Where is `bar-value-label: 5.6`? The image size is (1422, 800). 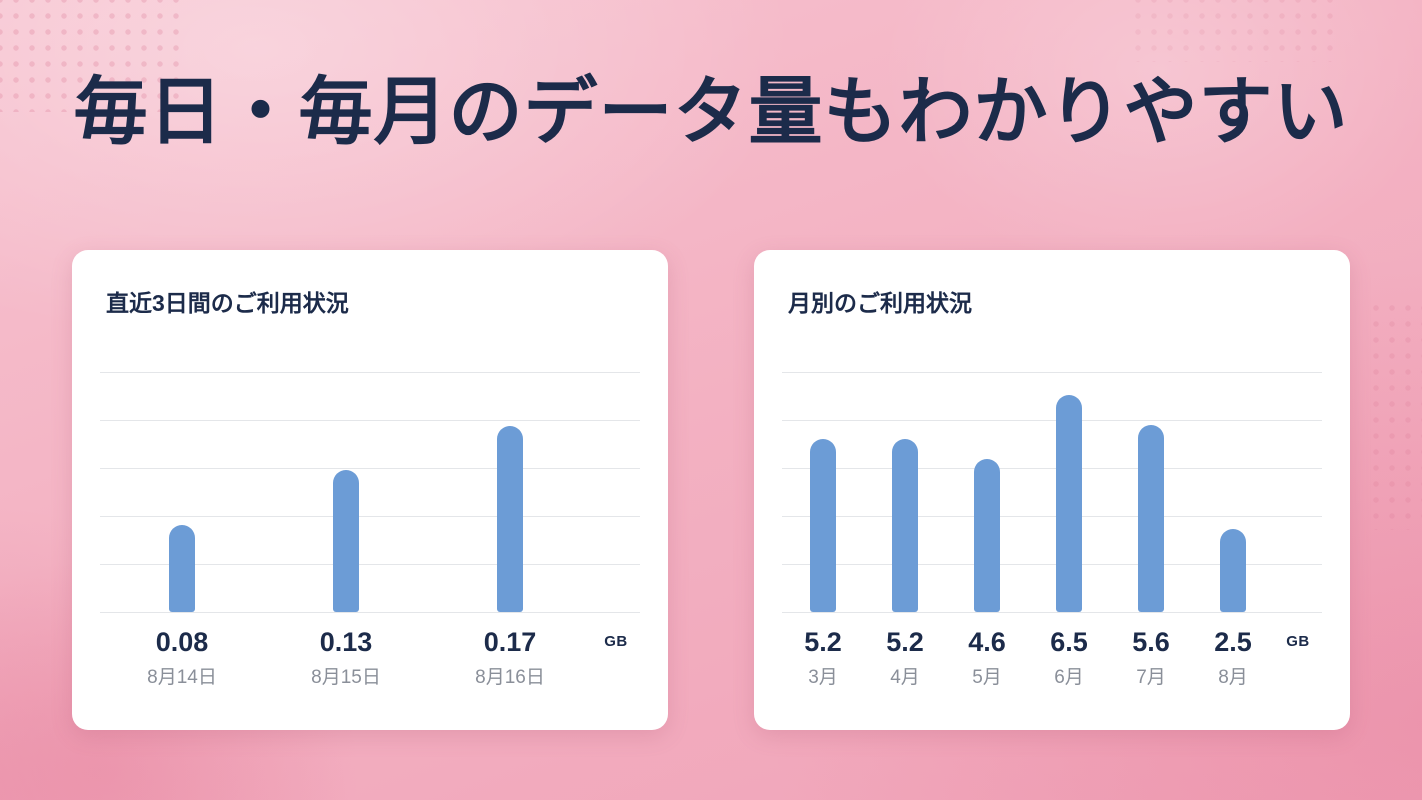
bar-value-label: 5.6 is located at coordinates (1151, 642).